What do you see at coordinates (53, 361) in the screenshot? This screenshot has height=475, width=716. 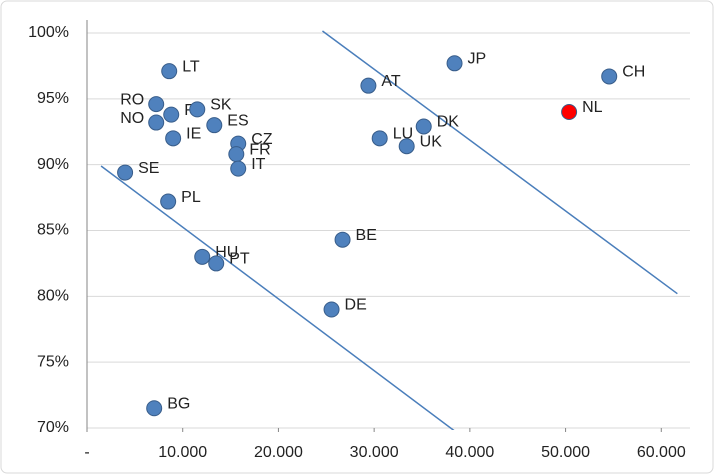 I see `y-tick-label: 75%` at bounding box center [53, 361].